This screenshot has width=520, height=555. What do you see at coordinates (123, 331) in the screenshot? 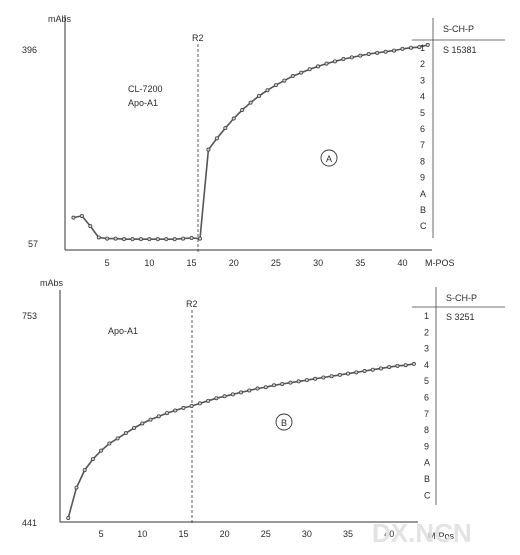
I see `annotation-analyte-b: Apo-A1` at bounding box center [123, 331].